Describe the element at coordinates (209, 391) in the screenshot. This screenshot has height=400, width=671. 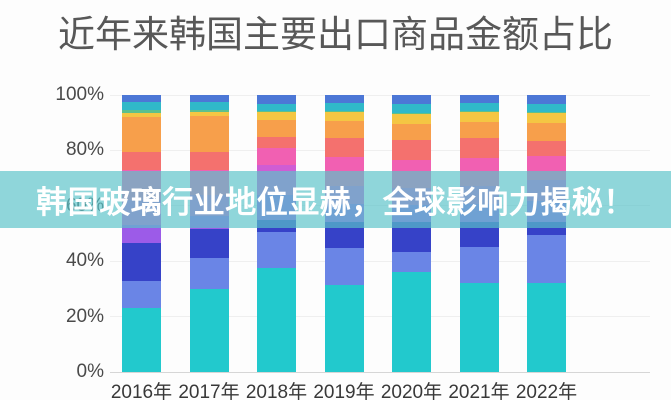
I see `x-tick-label: 2017年` at that location.